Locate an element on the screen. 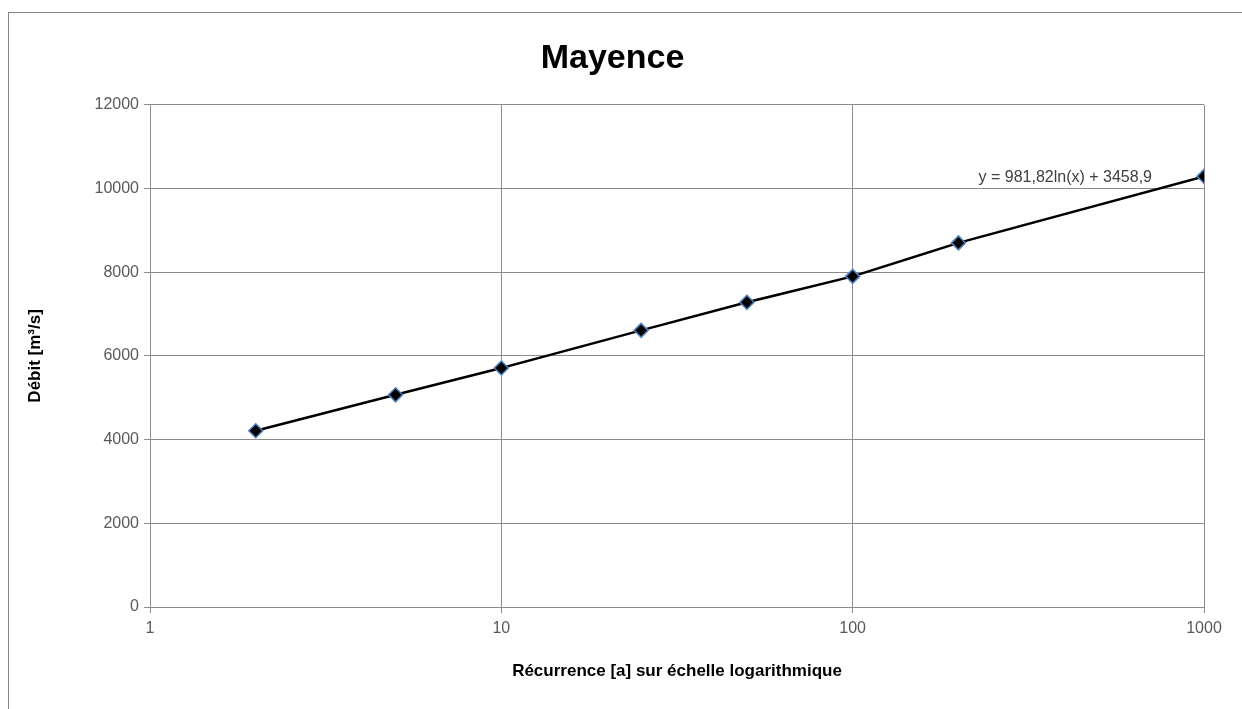 The width and height of the screenshot is (1242, 709). y-tick-label: 10000 is located at coordinates (117, 187).